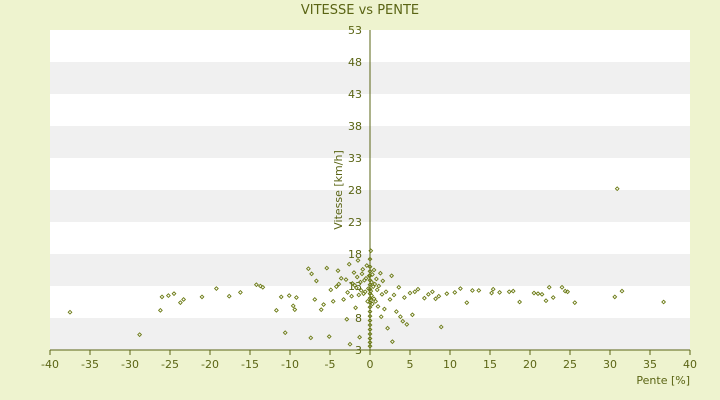 The image size is (720, 400). What do you see at coordinates (370, 364) in the screenshot?
I see `x-tick-label: 0` at bounding box center [370, 364].